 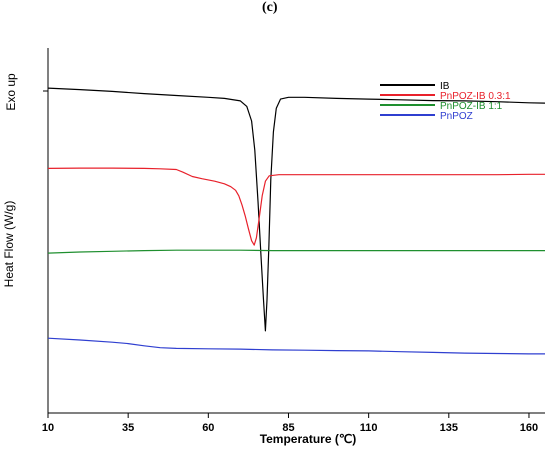 I want to click on x-tick-label: 60, so click(x=208, y=428).